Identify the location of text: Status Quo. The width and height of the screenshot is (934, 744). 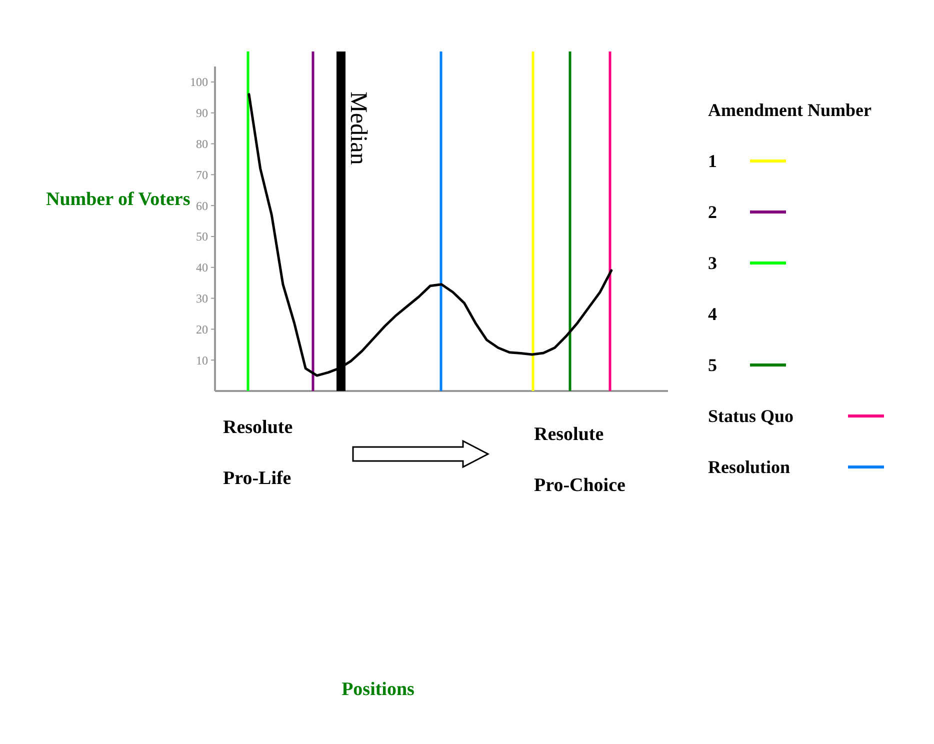
(751, 416).